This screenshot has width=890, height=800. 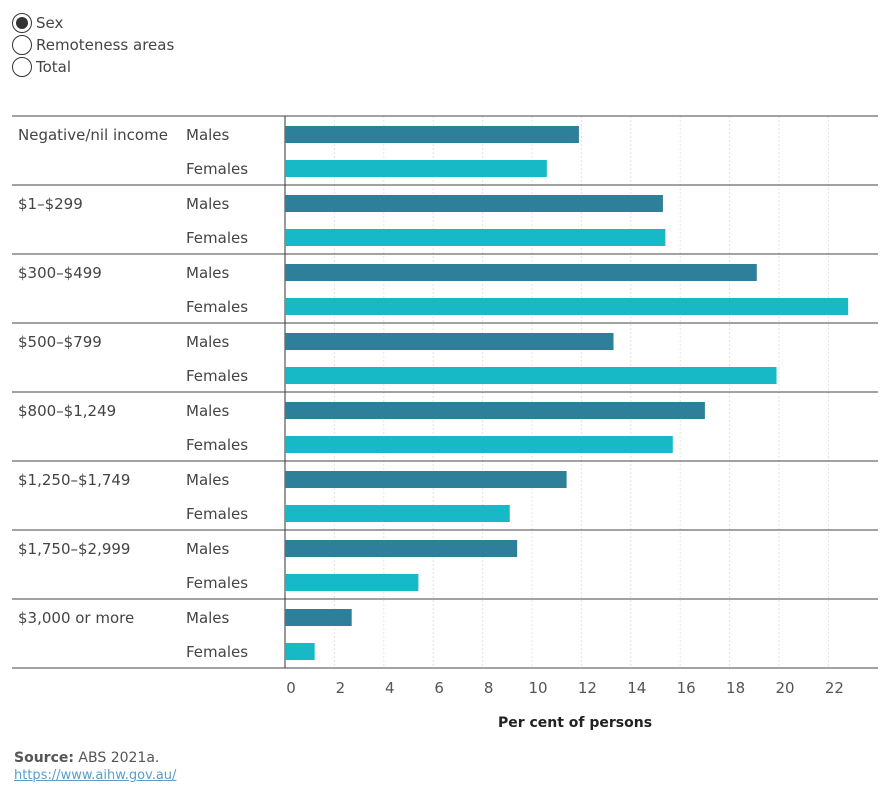 I want to click on x-tick-label-7: 14, so click(x=636, y=688).